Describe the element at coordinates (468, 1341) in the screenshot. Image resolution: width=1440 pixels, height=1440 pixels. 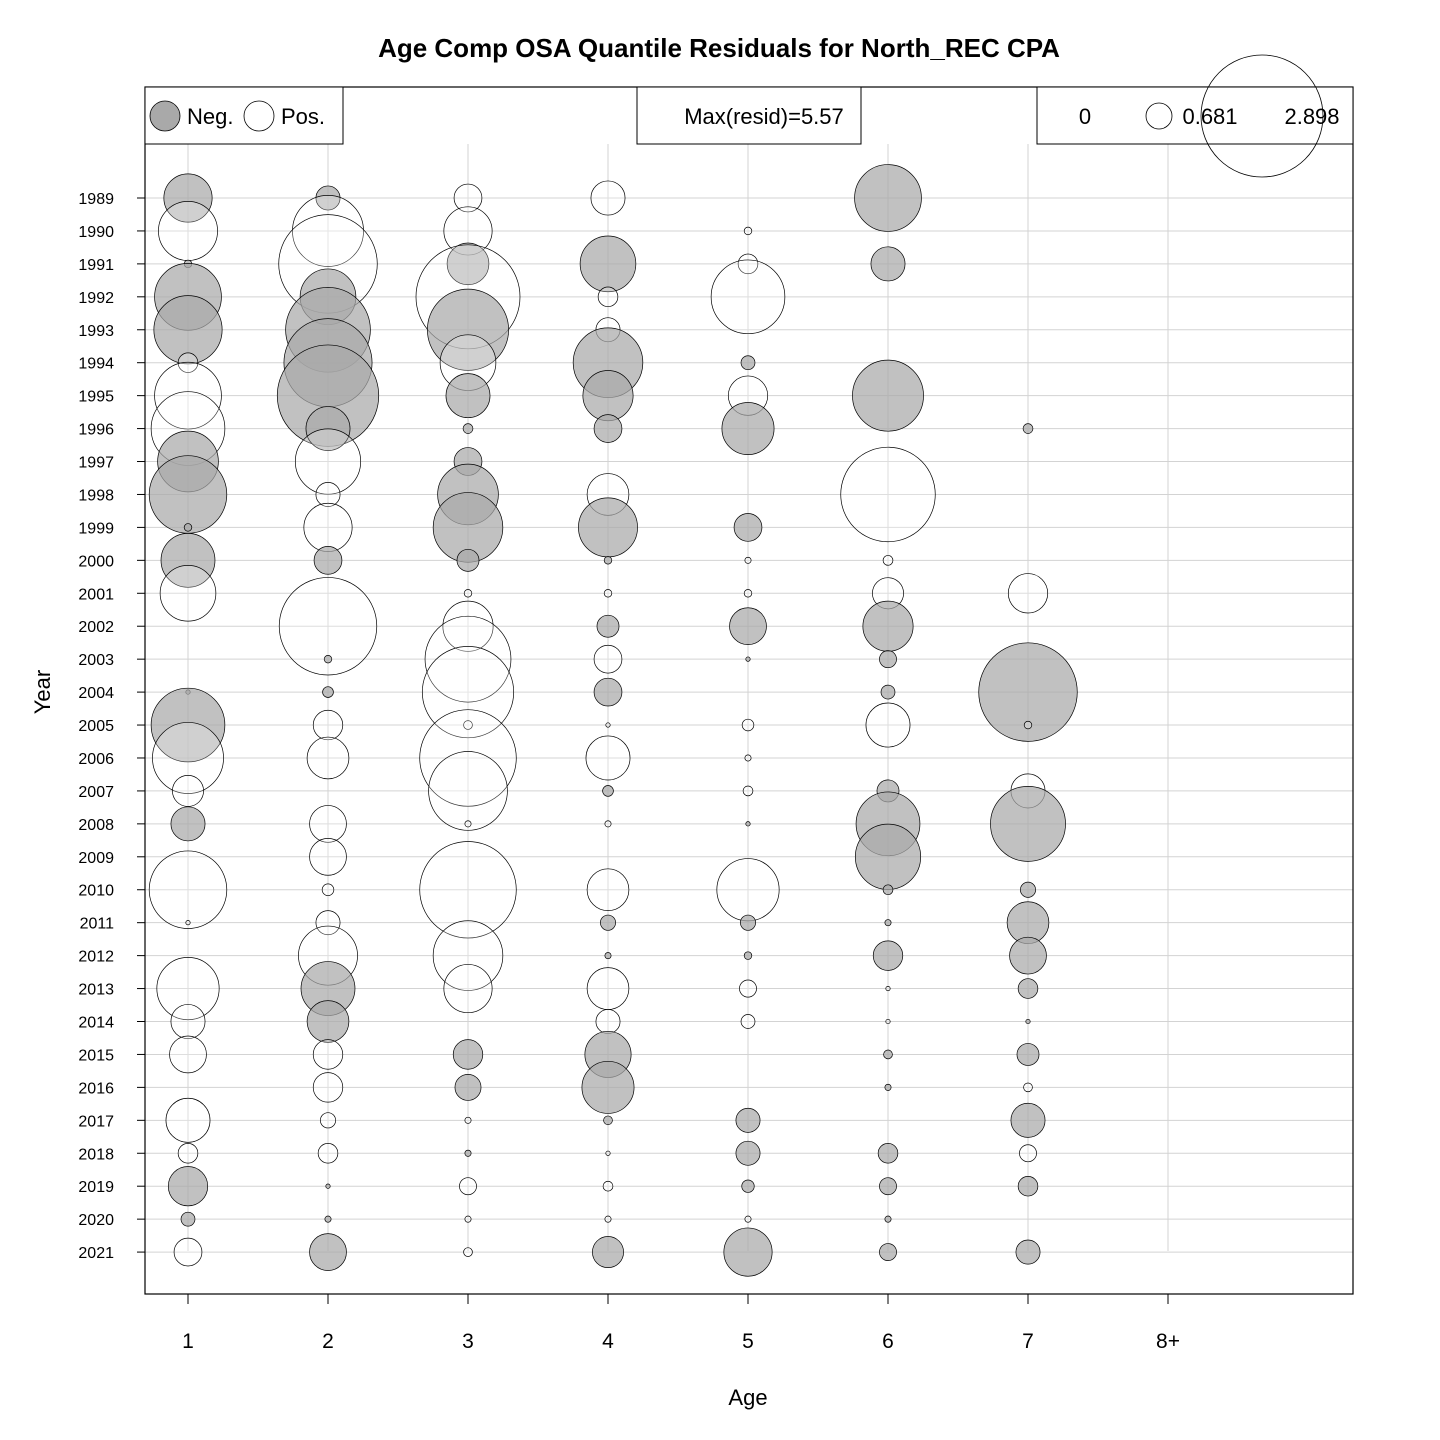
I see `x-tick-label-3: 3` at that location.